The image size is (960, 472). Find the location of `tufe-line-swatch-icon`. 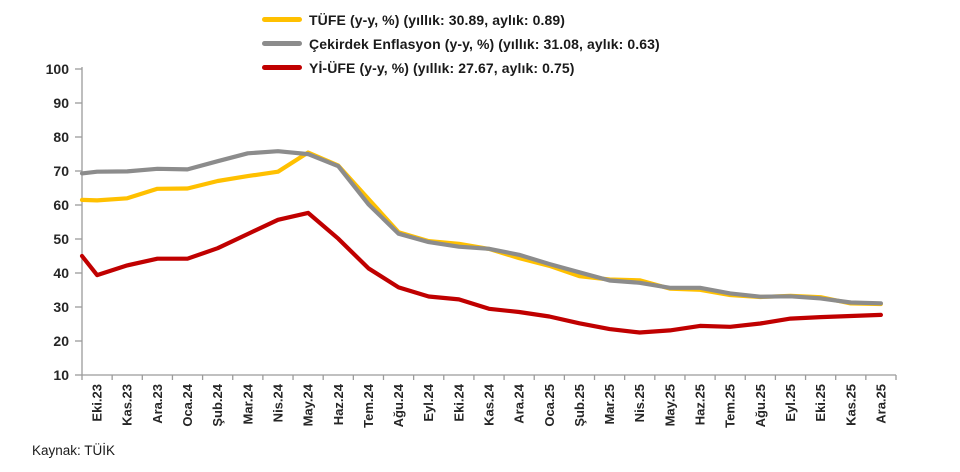

tufe-line-swatch-icon is located at coordinates (282, 19).